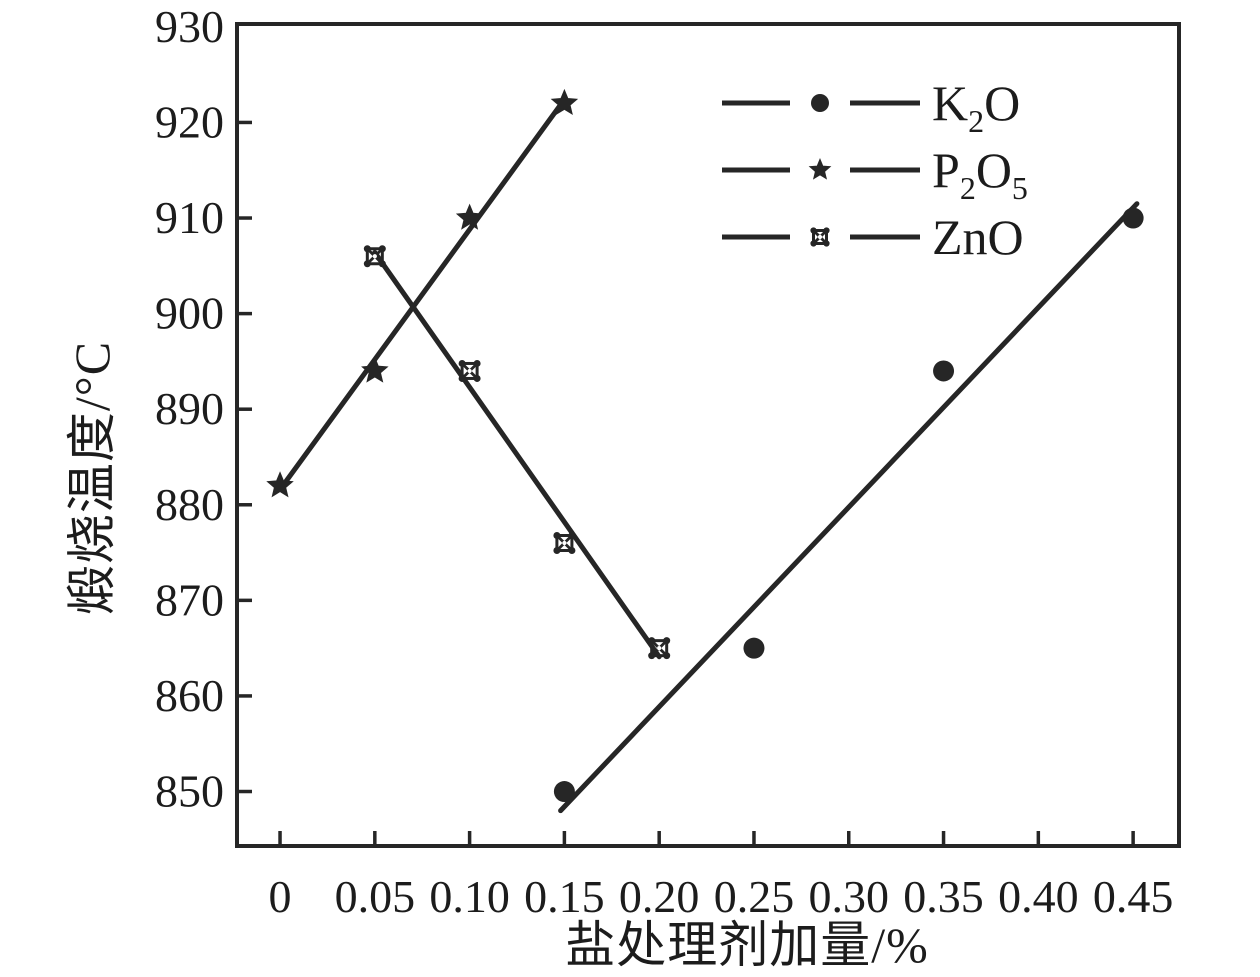 Image resolution: width=1260 pixels, height=977 pixels. What do you see at coordinates (92, 478) in the screenshot?
I see `y-axis-title: 煅烧温度/°C` at bounding box center [92, 478].